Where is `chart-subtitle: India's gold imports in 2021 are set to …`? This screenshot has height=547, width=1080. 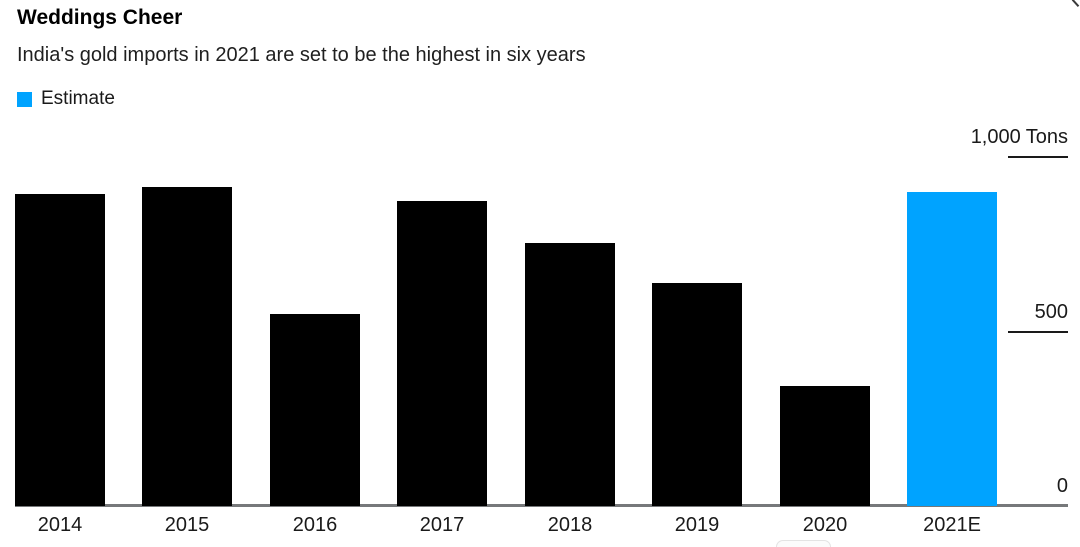
chart-subtitle: India's gold imports in 2021 are set to … is located at coordinates (301, 55).